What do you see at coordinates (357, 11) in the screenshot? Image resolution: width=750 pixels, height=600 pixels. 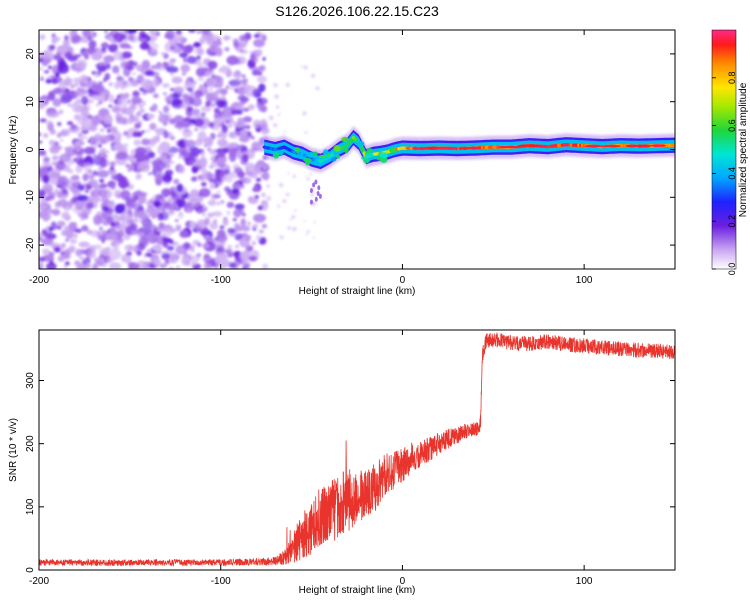 I see `chart-title: S126.2026.106.22.15.C23` at bounding box center [357, 11].